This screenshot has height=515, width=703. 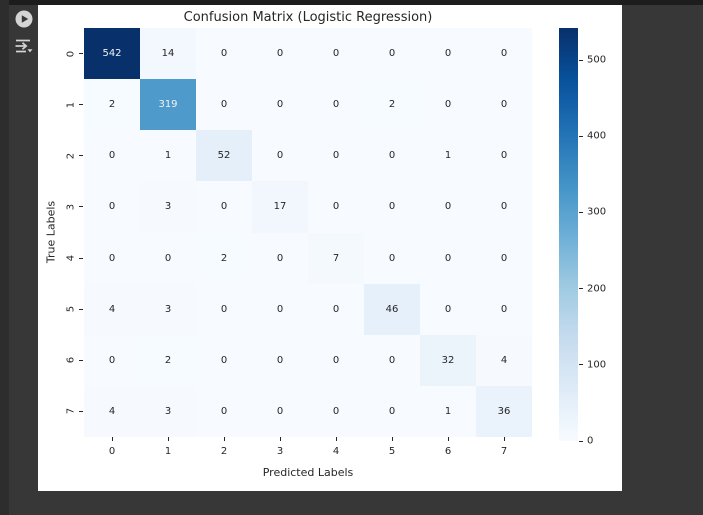 I want to click on y-tick-label: 0, so click(x=71, y=53).